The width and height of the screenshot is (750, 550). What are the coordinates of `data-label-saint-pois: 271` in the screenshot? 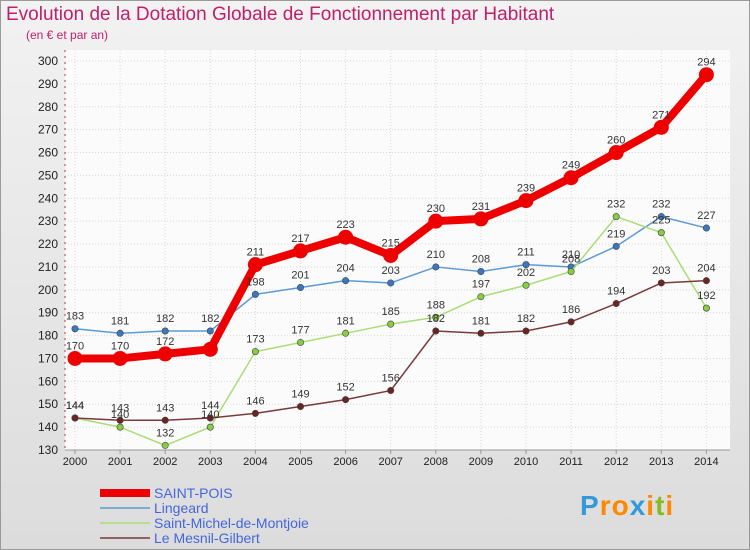 It's located at (661, 115).